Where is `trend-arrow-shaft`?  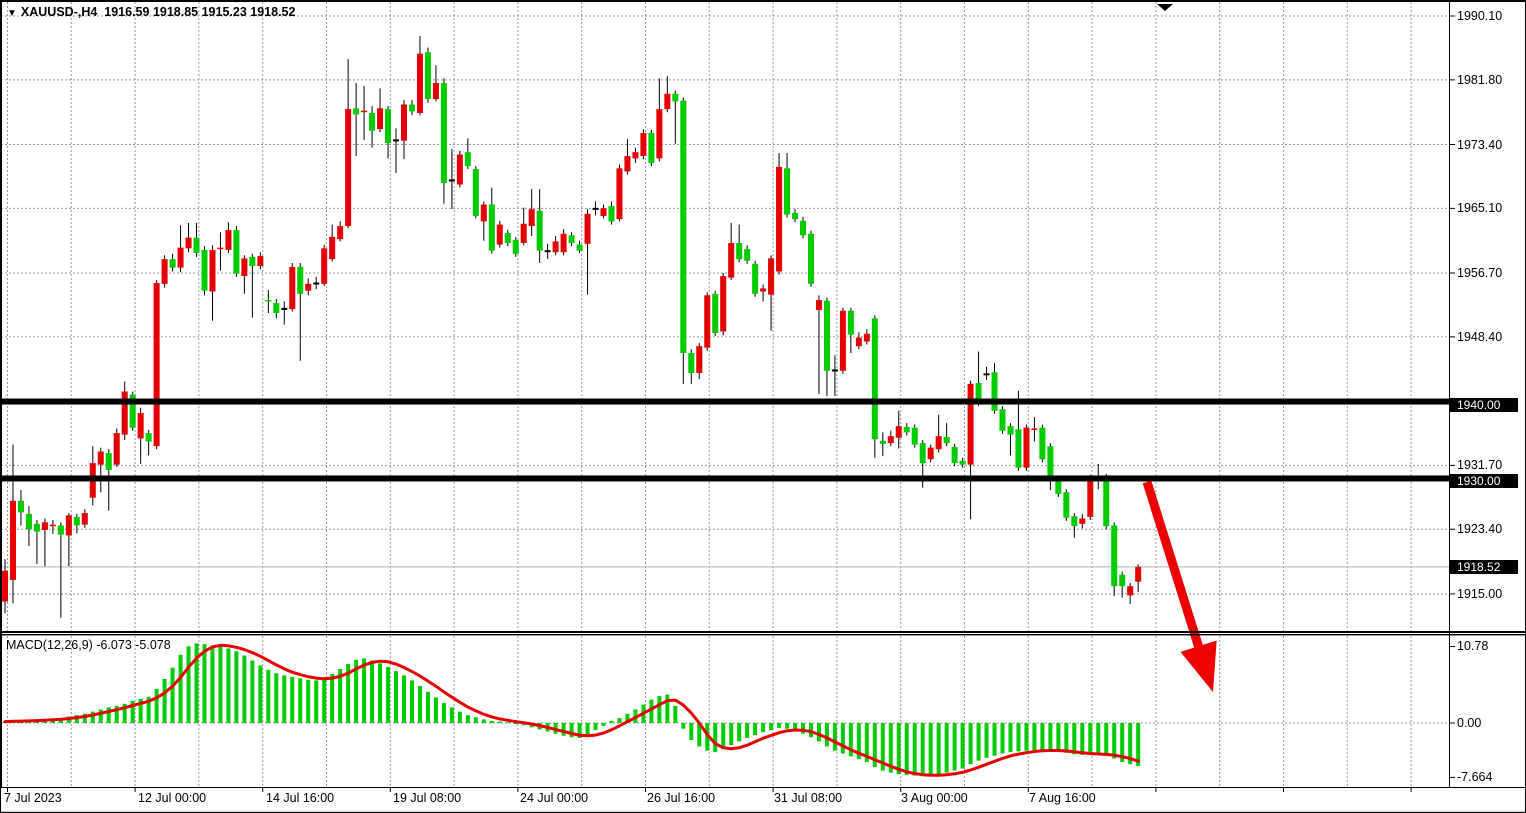
trend-arrow-shaft is located at coordinates (1173, 566).